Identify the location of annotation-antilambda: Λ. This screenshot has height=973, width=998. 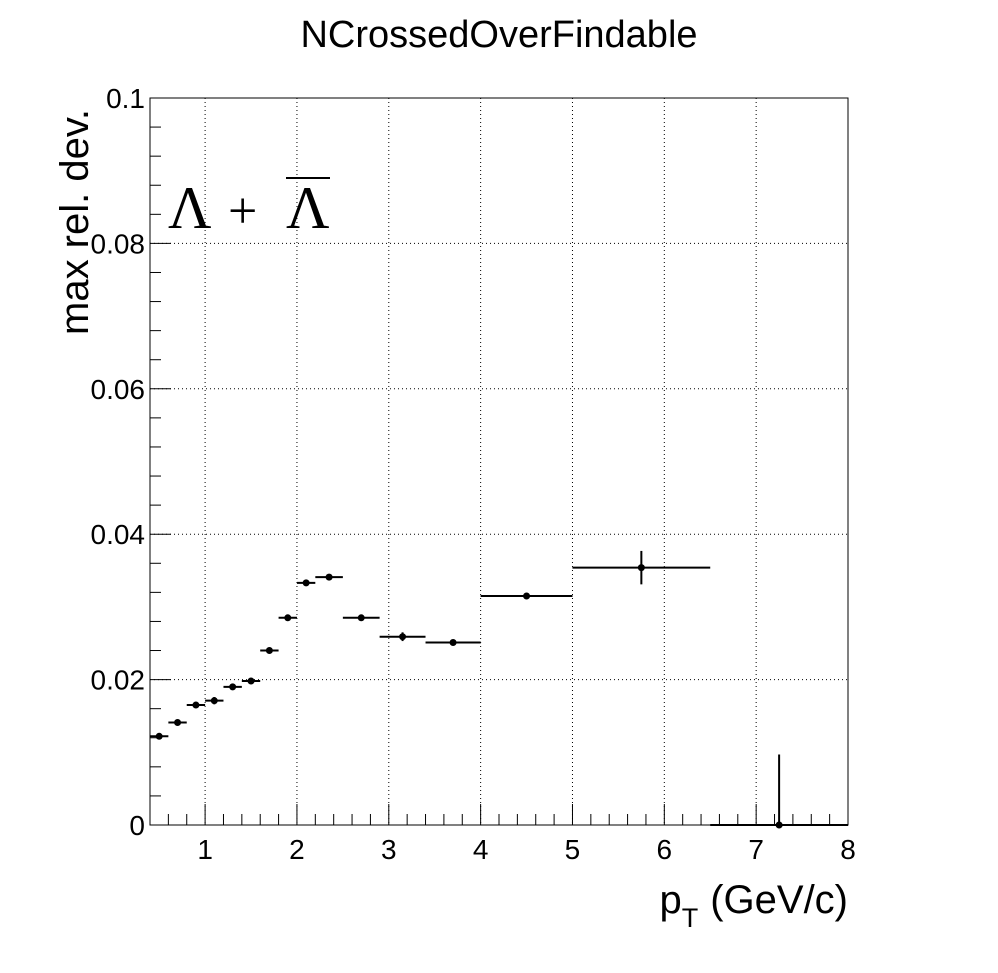
(308, 208).